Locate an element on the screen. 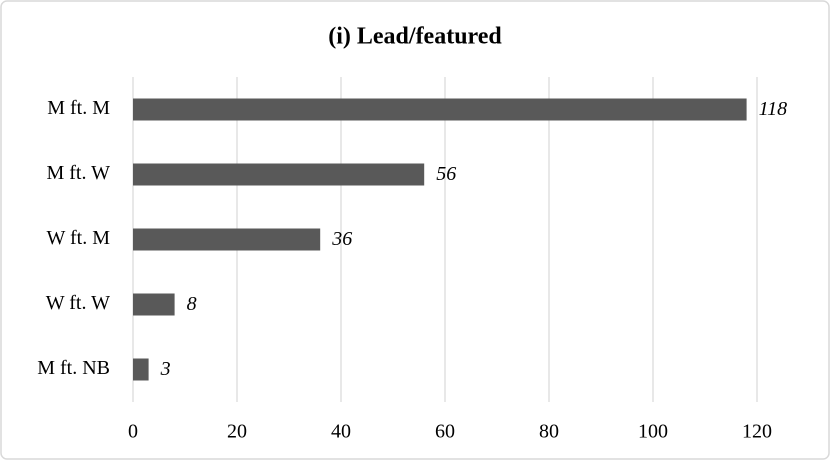  y-tick-label: W ft. M is located at coordinates (78, 238).